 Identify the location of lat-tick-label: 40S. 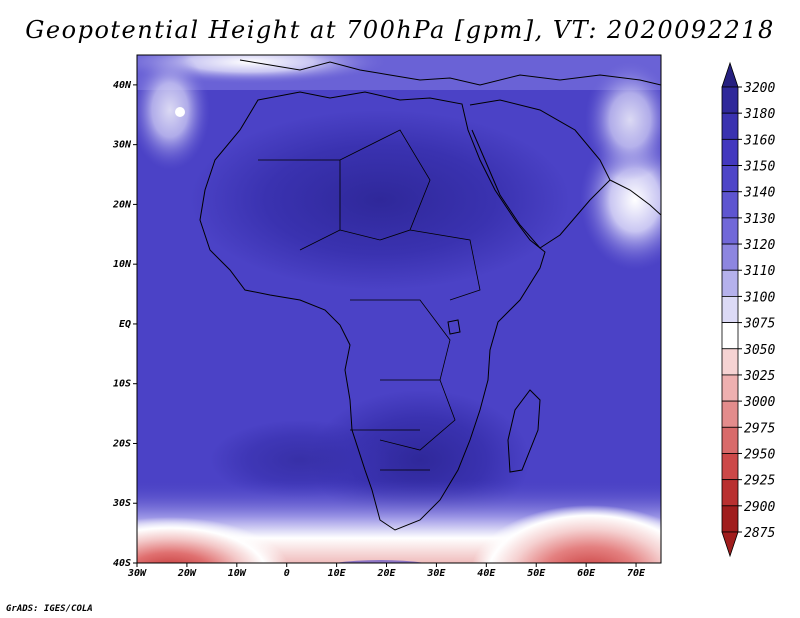
(122, 563).